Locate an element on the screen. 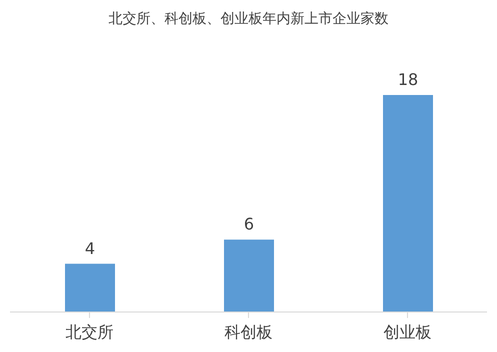 The width and height of the screenshot is (497, 352). x-tick-label: 科创板 is located at coordinates (248, 332).